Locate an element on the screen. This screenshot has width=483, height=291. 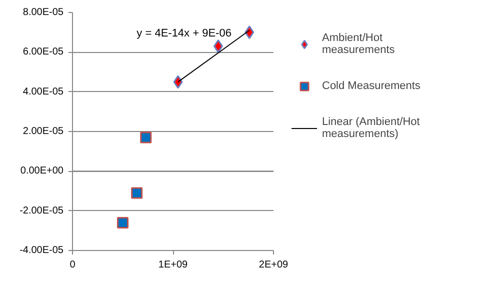
legend-label: Linear (Ambient/Hot measurements) is located at coordinates (371, 128).